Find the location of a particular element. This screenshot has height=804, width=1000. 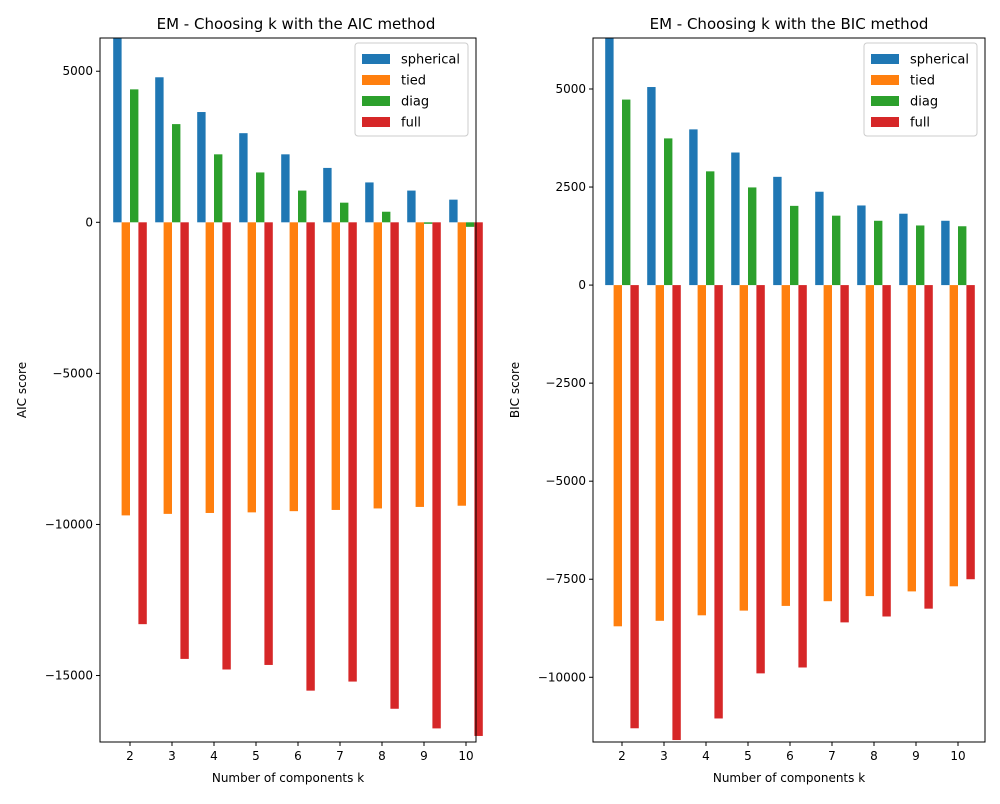

aic-bar-full-k8 is located at coordinates (394, 465).